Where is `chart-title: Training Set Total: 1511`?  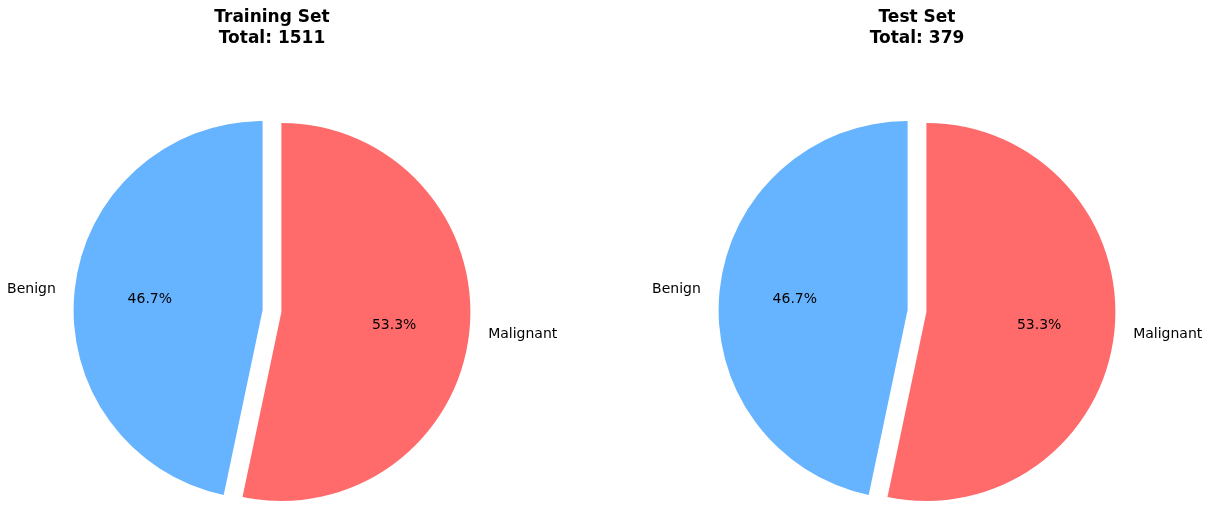
chart-title: Training Set Total: 1511 is located at coordinates (272, 26).